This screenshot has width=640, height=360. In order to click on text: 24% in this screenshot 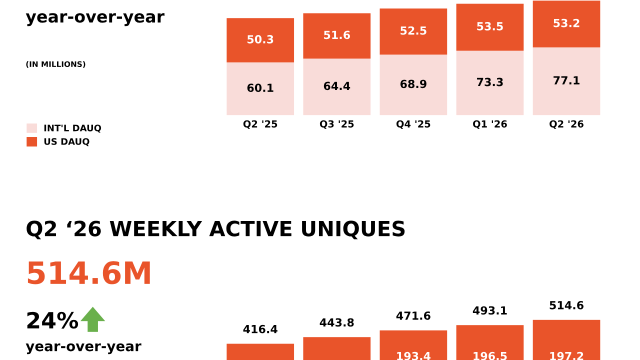, I will do `click(52, 320)`.